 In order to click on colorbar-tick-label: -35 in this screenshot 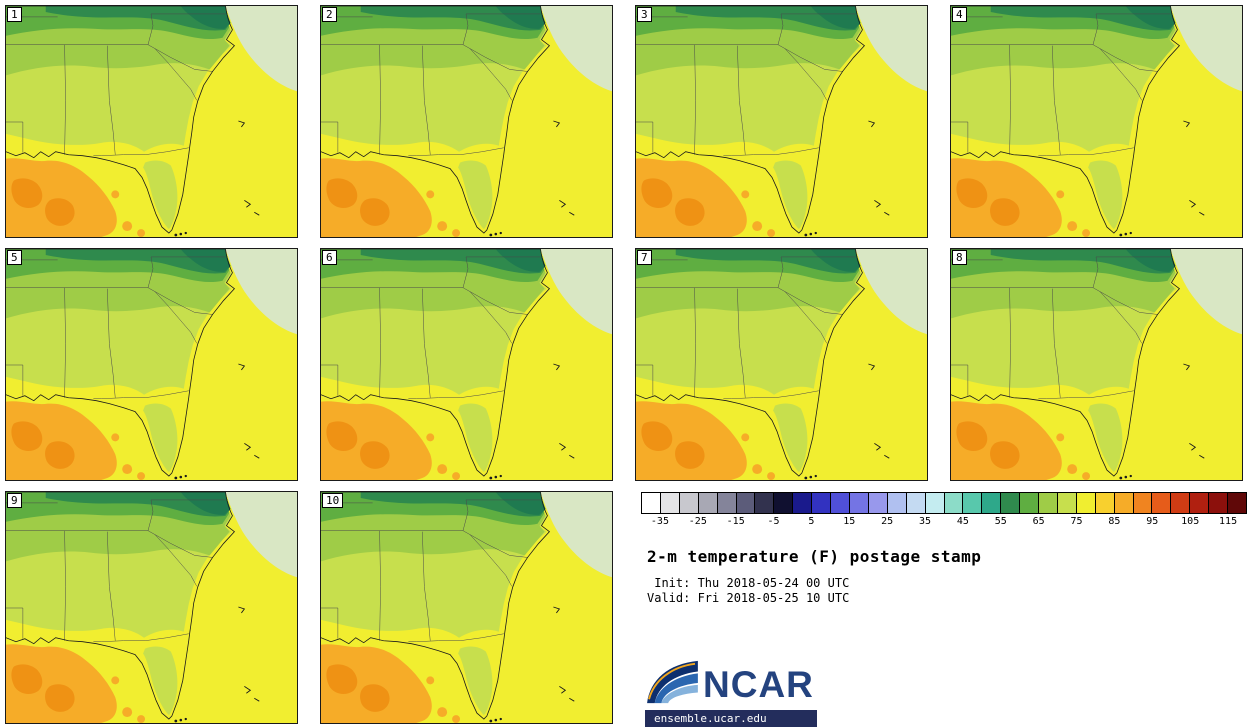, I will do `click(659, 521)`.